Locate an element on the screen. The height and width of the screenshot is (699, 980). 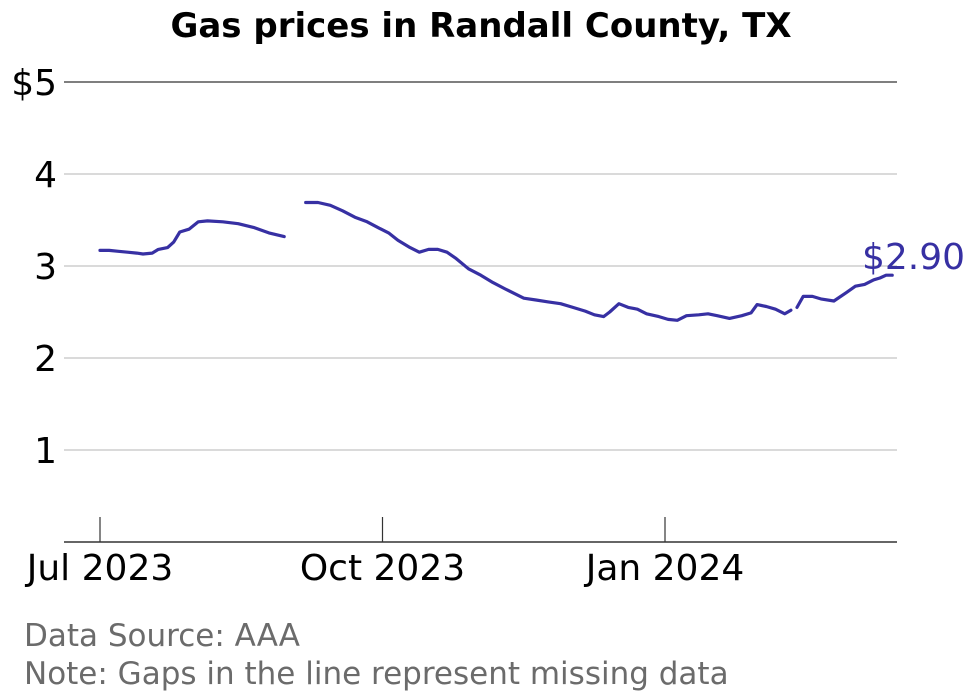
x-tick-label-1: Oct 2023 is located at coordinates (382, 568).